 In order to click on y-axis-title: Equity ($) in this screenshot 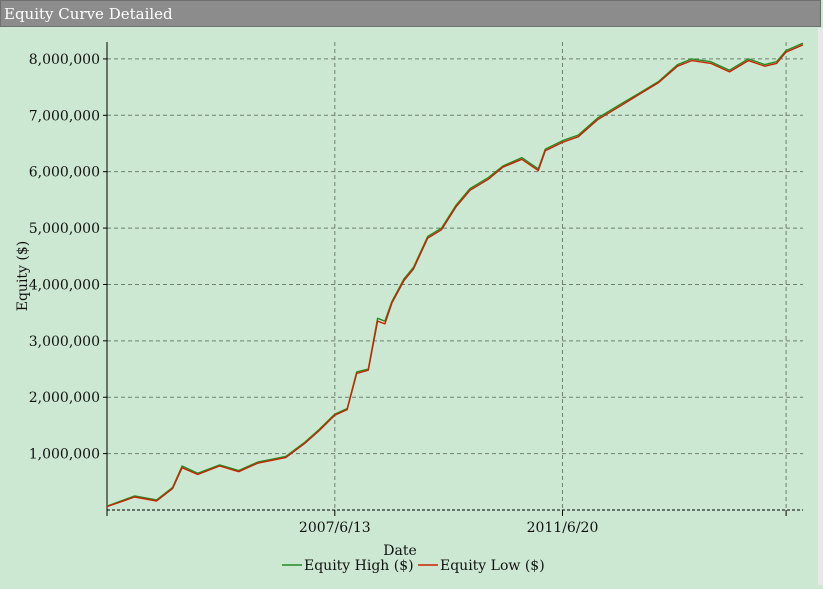, I will do `click(23, 276)`.